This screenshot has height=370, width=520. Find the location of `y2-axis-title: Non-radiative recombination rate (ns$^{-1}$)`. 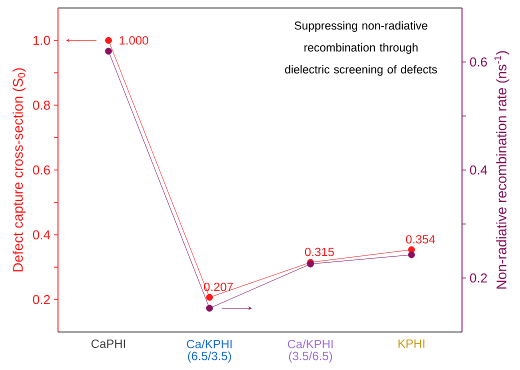

y2-axis-title: Non-radiative recombination rate (ns$^{-1}$) is located at coordinates (502, 170).